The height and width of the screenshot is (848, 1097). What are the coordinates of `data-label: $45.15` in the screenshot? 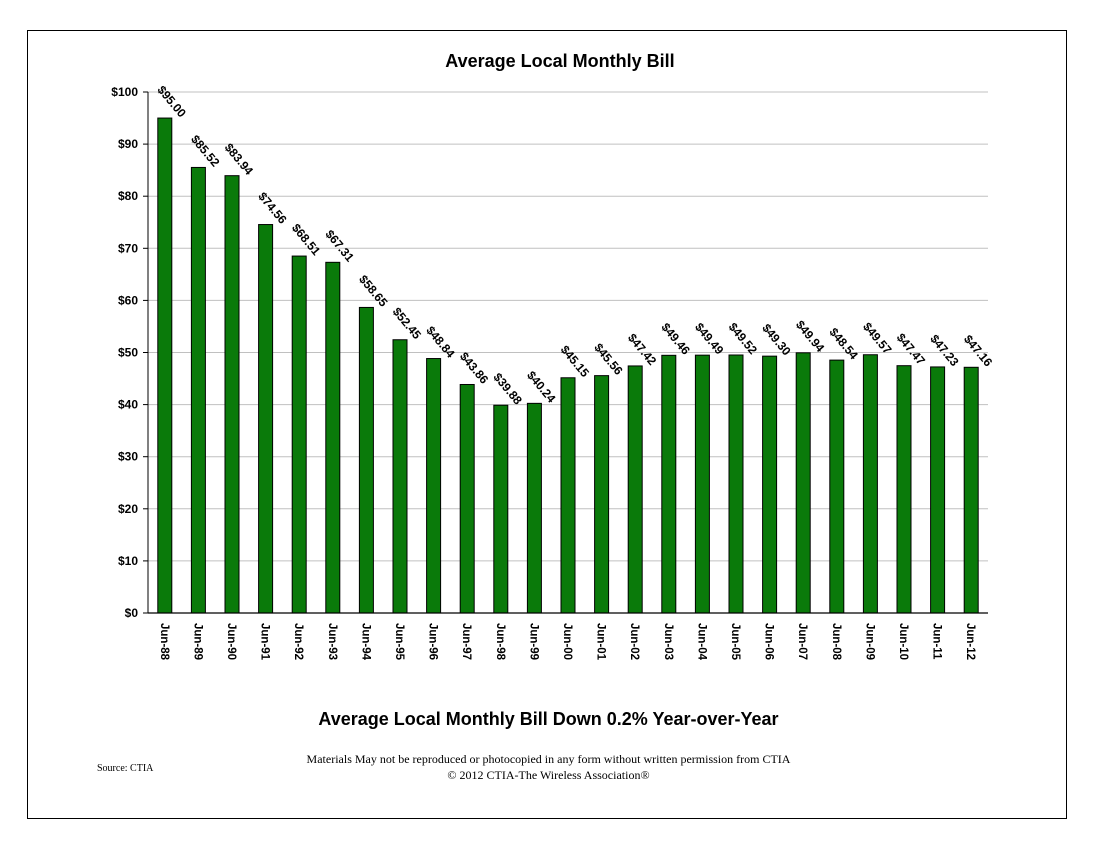 It's located at (575, 361).